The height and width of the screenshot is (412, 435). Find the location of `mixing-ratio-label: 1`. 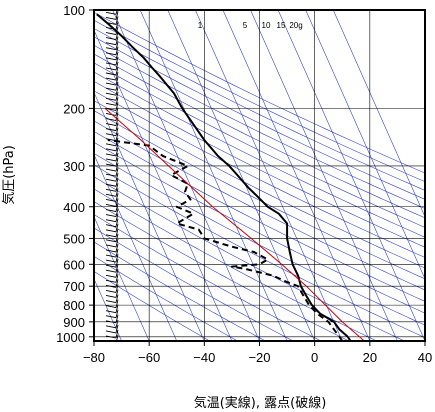

mixing-ratio-label: 1 is located at coordinates (200, 25).